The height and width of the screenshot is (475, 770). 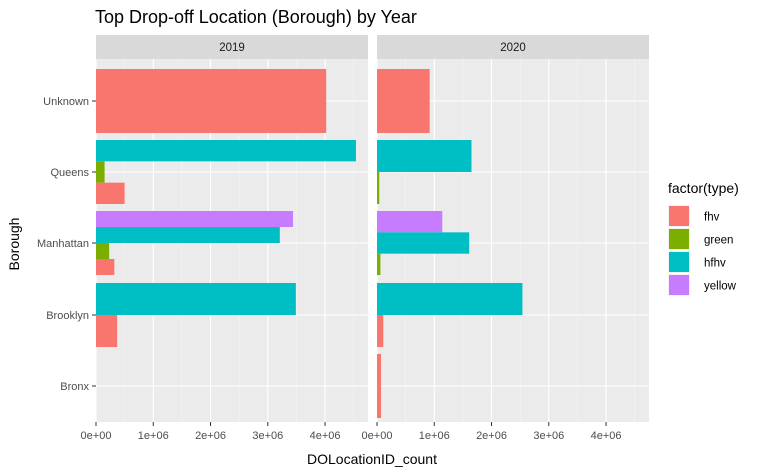 What do you see at coordinates (379, 386) in the screenshot?
I see `bar-bronx-fhv` at bounding box center [379, 386].